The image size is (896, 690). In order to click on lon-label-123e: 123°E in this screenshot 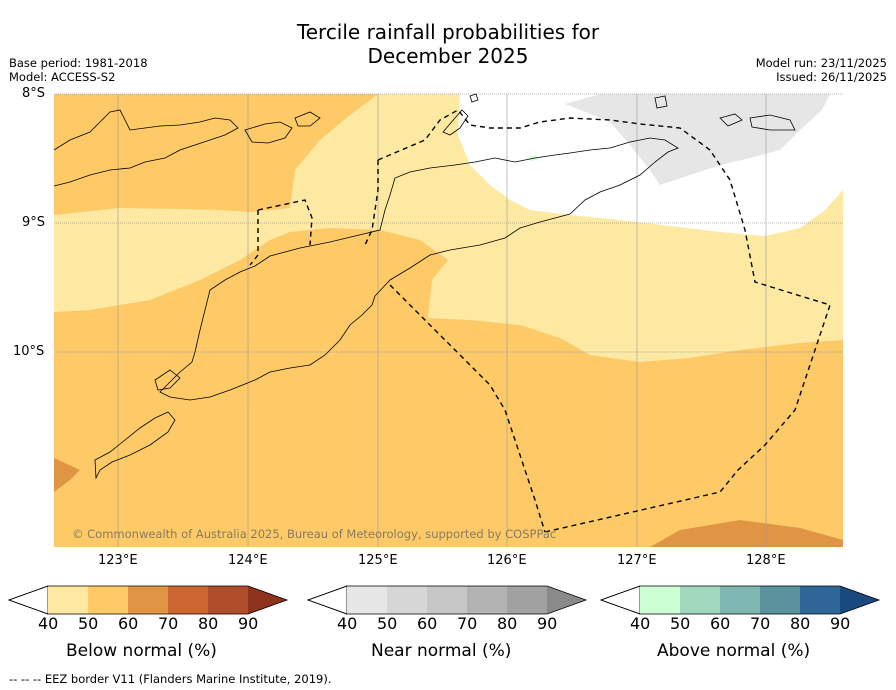, I will do `click(118, 560)`.